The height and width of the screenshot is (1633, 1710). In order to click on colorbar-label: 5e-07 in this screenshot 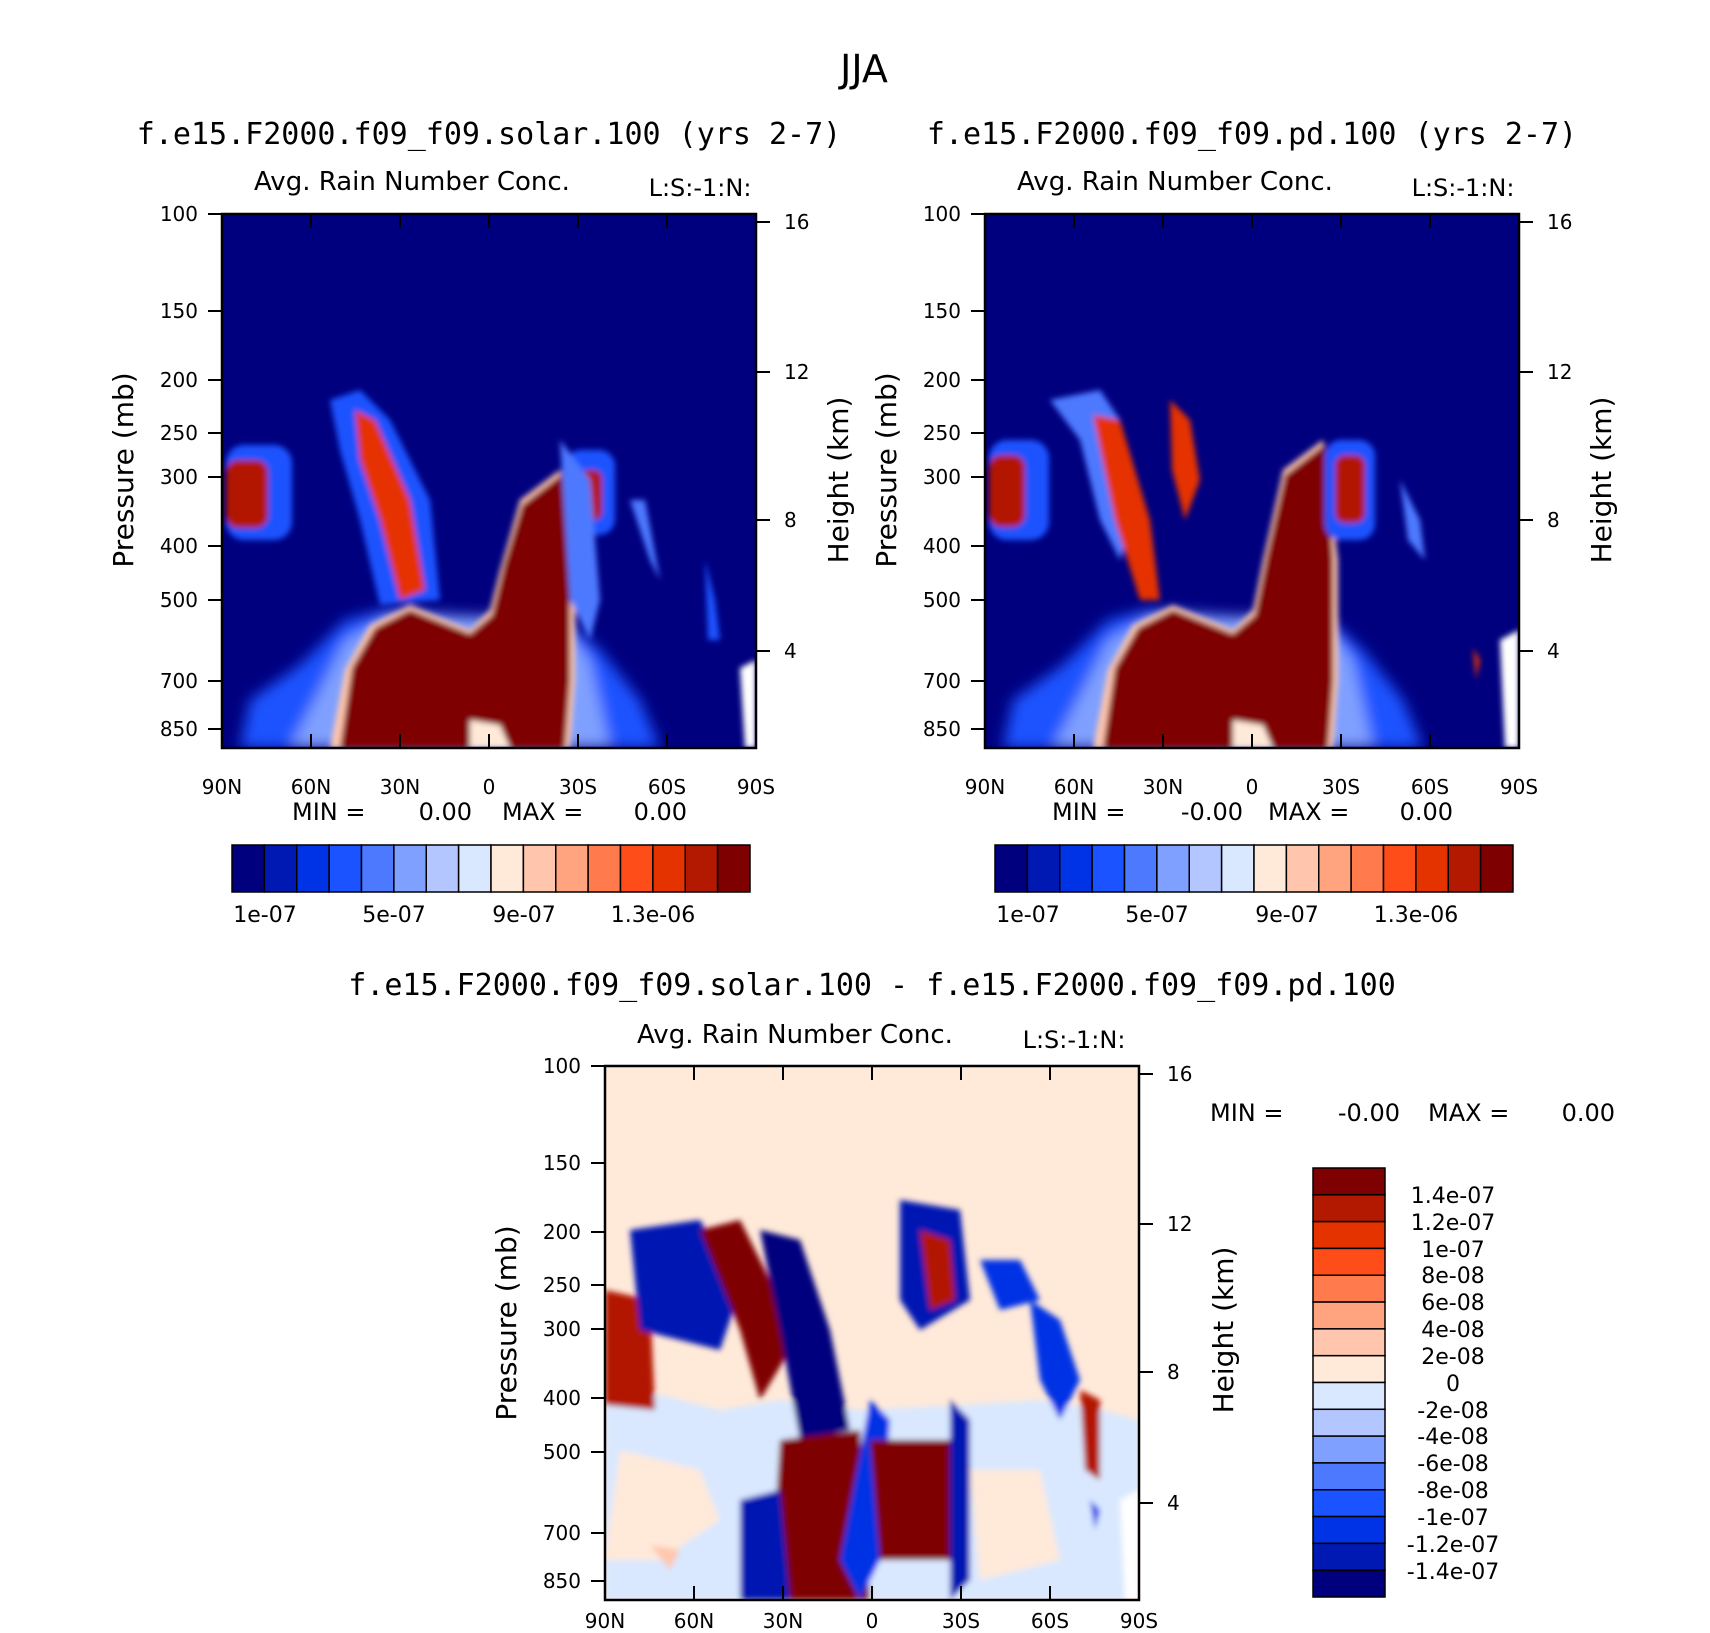, I will do `click(1156, 915)`.